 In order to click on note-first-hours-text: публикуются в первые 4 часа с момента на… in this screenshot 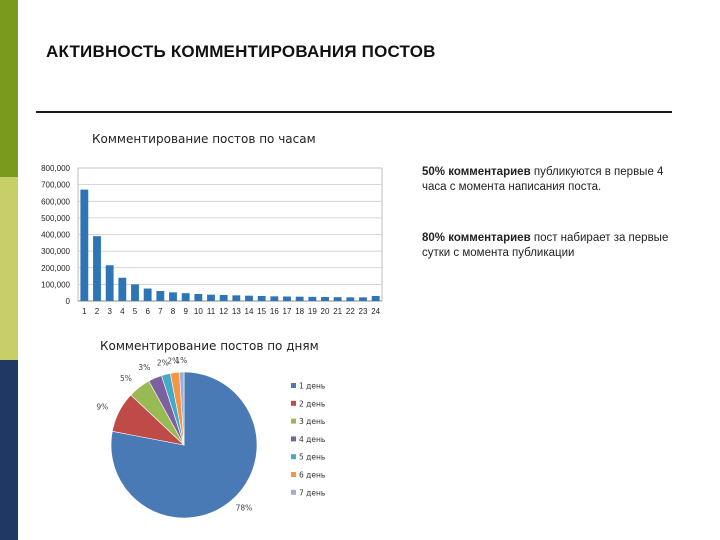, I will do `click(543, 179)`.